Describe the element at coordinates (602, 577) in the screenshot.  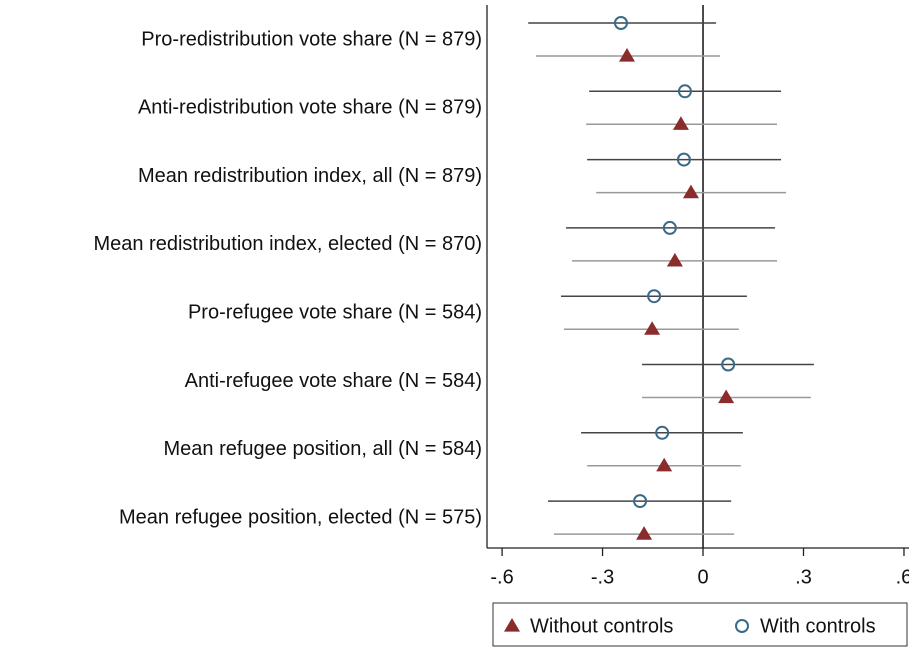
I see `x-tick-label: -.3` at that location.